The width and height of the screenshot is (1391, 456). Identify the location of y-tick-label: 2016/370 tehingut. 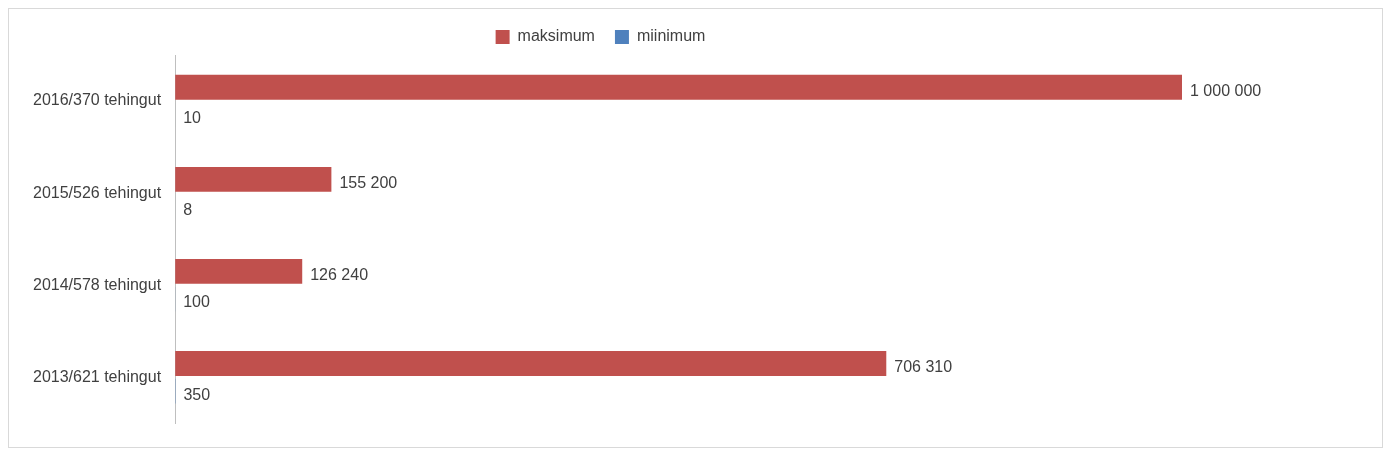
(97, 100).